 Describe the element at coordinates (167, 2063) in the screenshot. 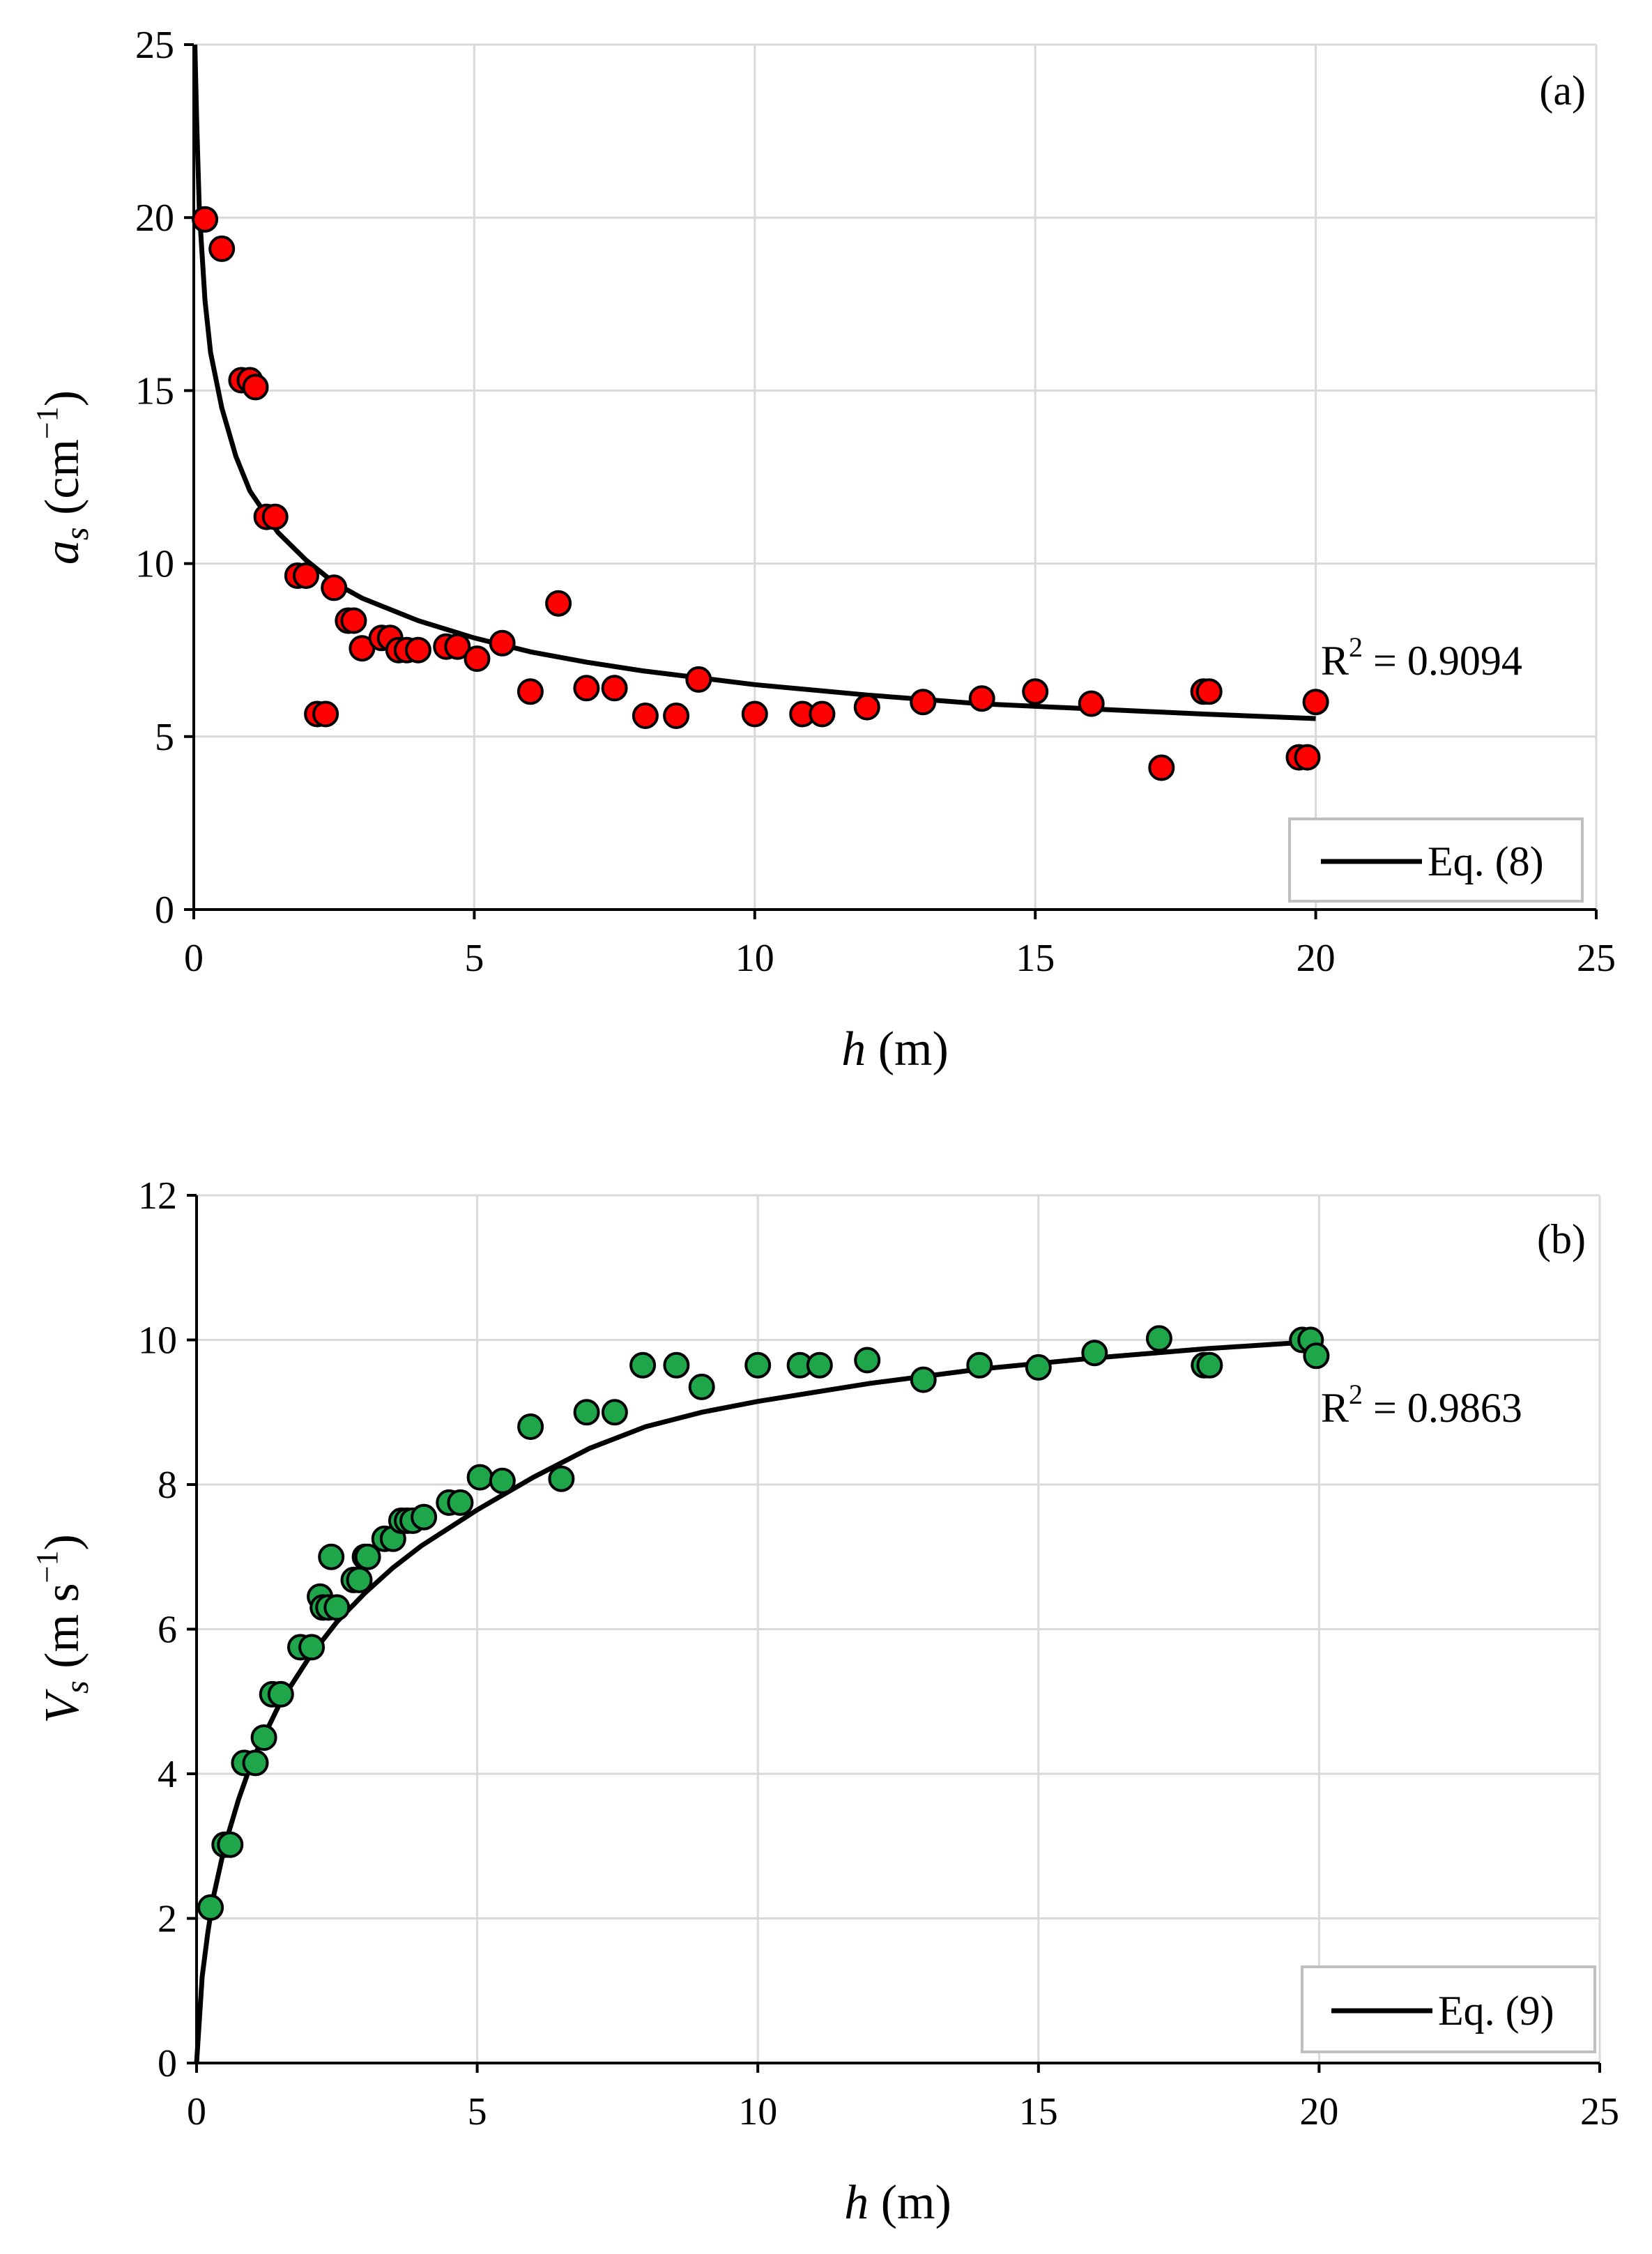

I see `panel-b-y-tick-label: 0` at that location.